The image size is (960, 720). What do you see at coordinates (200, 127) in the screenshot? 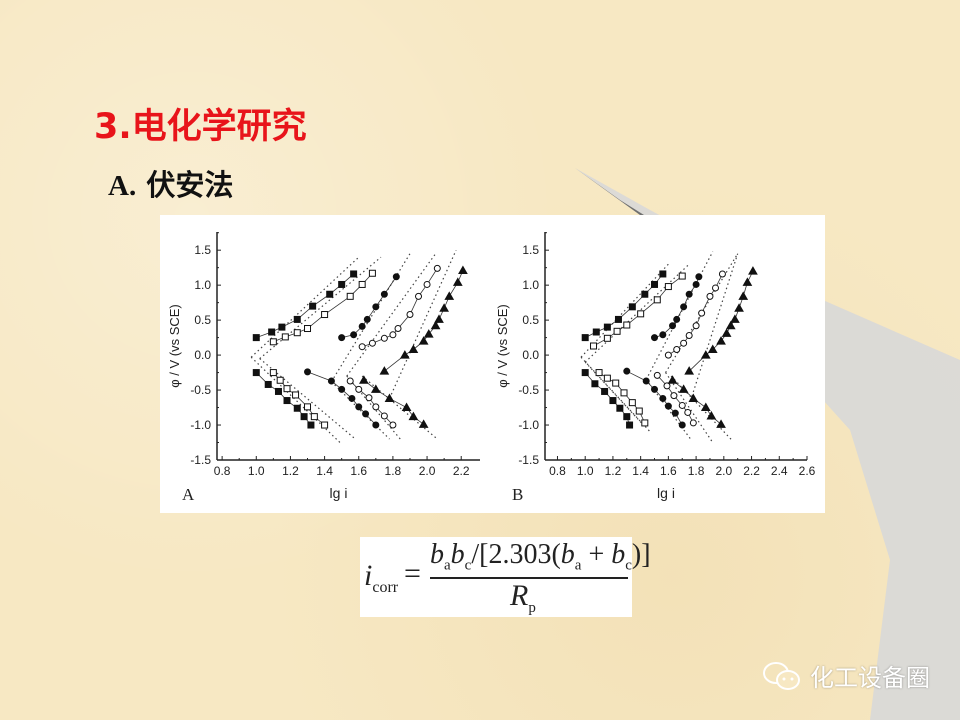
I see `slide-title: 3.电化学研究` at bounding box center [200, 127].